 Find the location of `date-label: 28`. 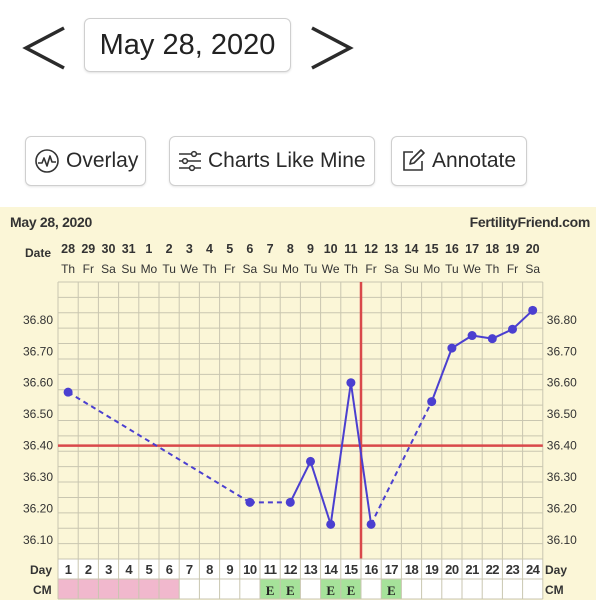

date-label: 28 is located at coordinates (68, 249).